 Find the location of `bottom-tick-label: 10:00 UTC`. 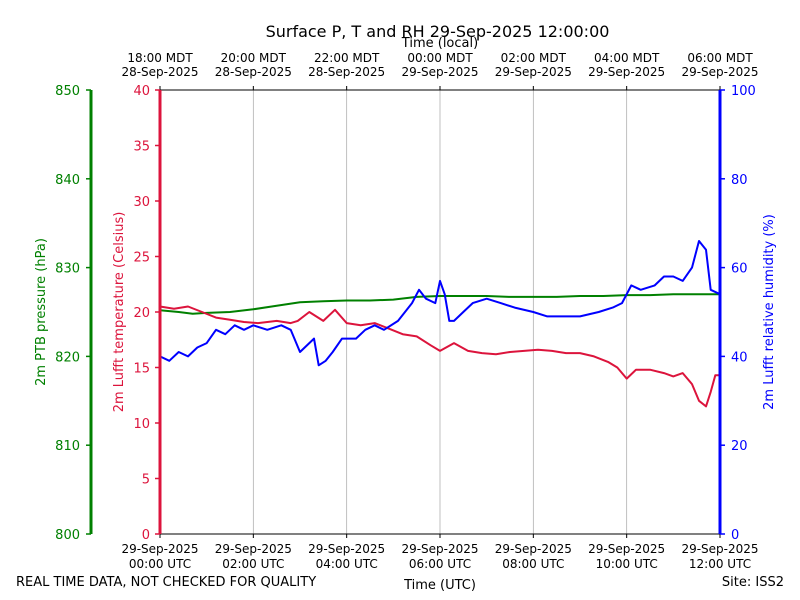

bottom-tick-label: 10:00 UTC is located at coordinates (627, 564).